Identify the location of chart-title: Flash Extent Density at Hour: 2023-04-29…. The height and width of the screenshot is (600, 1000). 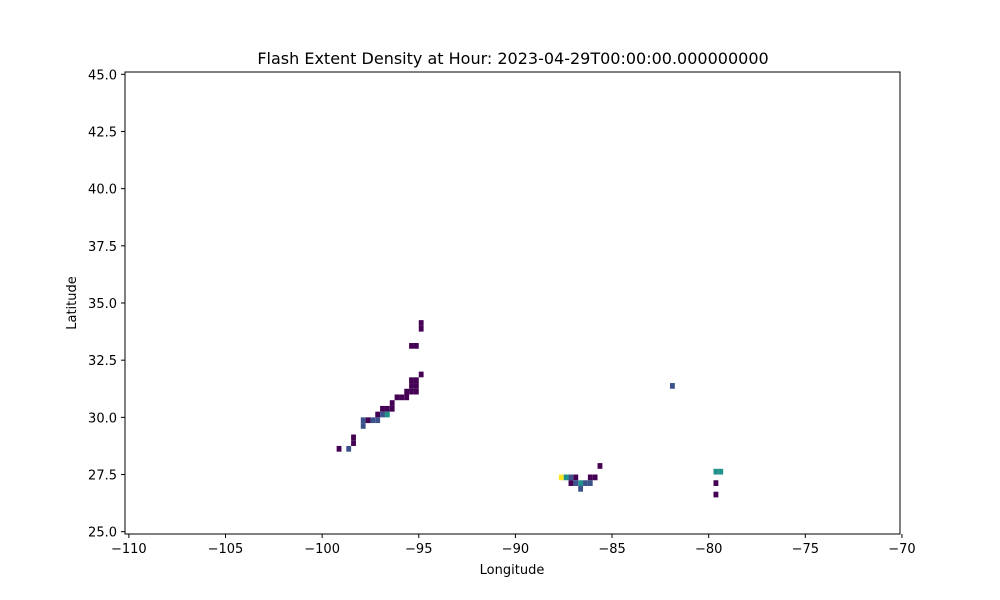
(512, 58).